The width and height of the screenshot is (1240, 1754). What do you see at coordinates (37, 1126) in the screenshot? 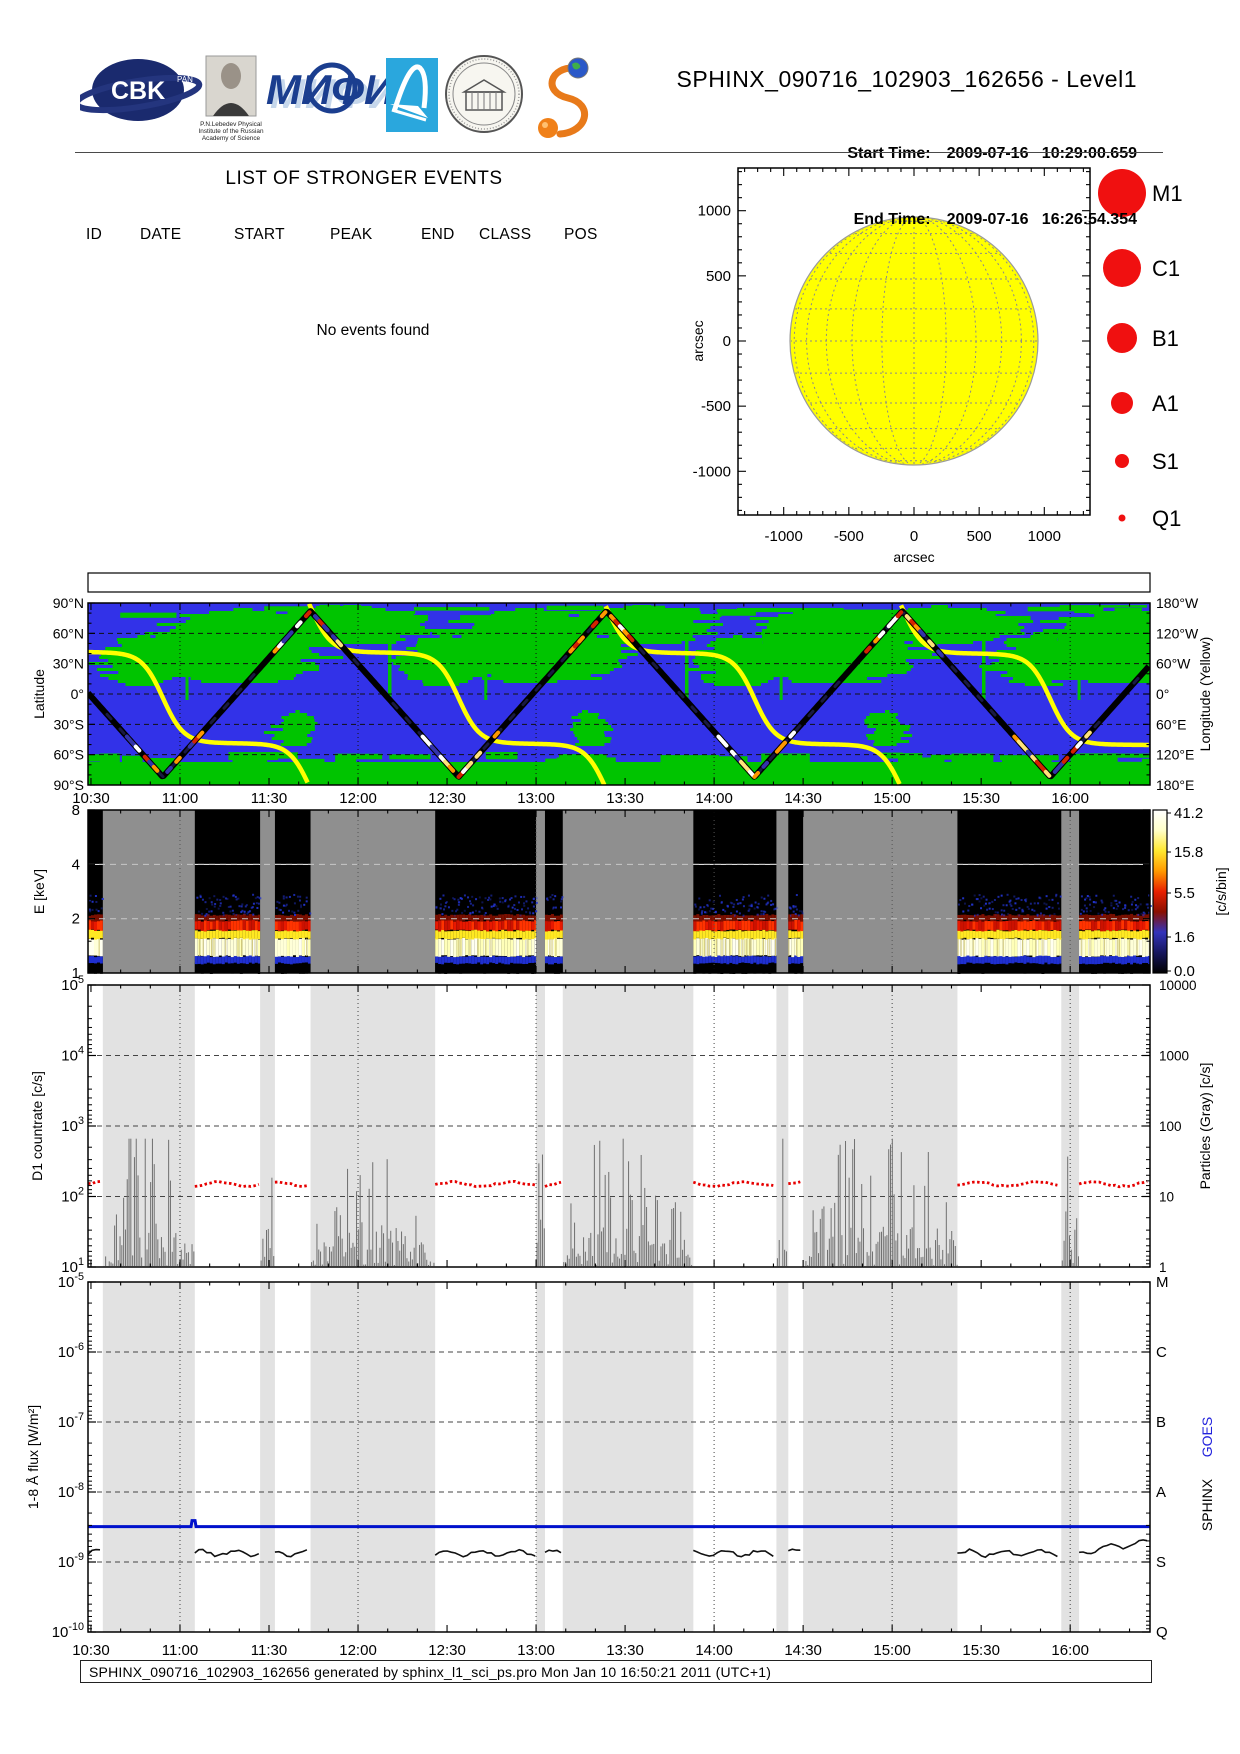
I see `y-axis-title: D1 countrate [c/s]` at bounding box center [37, 1126].